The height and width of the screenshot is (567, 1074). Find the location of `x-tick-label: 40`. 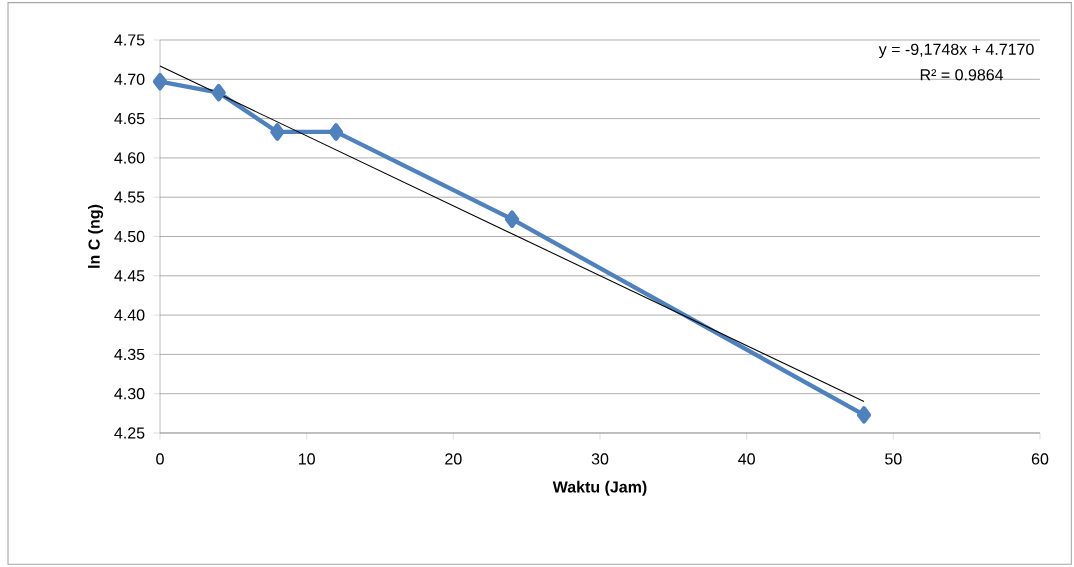

x-tick-label: 40 is located at coordinates (746, 459).